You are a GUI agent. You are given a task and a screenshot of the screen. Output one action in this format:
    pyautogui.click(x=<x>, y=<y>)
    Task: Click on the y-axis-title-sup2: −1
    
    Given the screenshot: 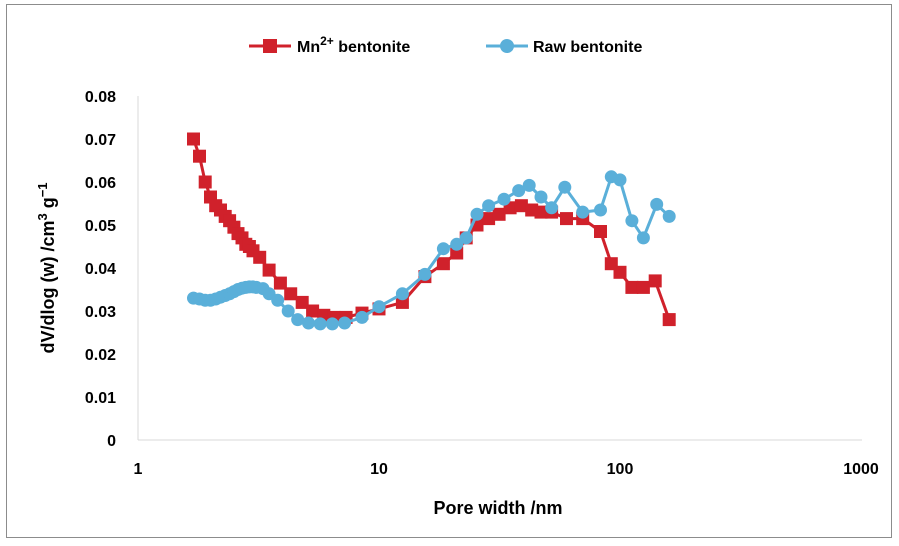 What is the action you would take?
    pyautogui.click(x=42, y=189)
    